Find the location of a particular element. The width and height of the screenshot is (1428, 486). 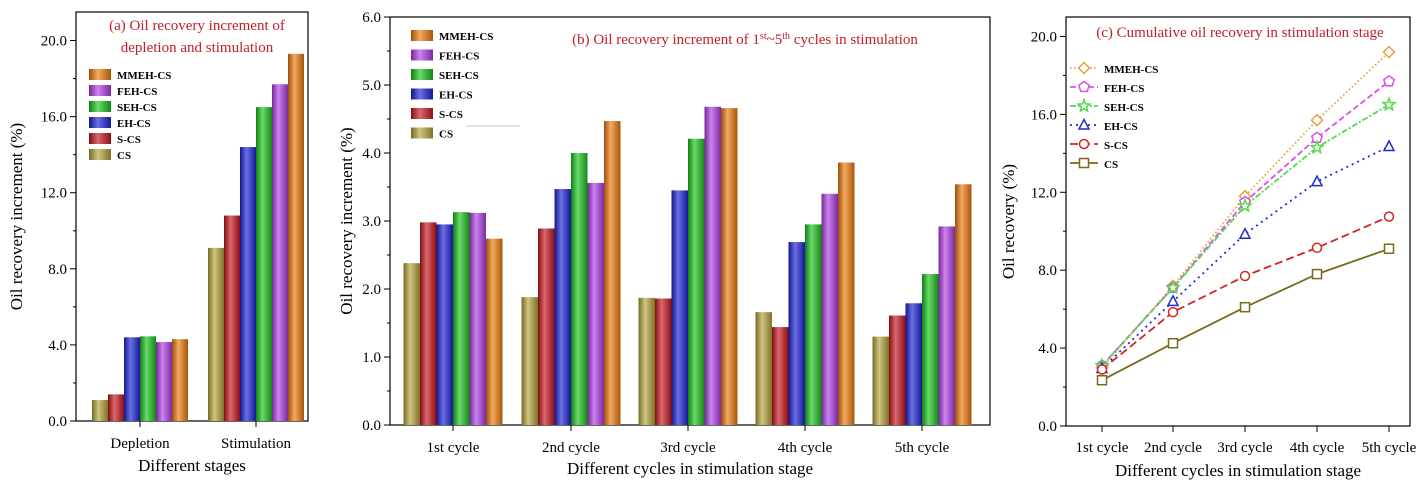

bar-s-cs-cycle4 is located at coordinates (780, 376).